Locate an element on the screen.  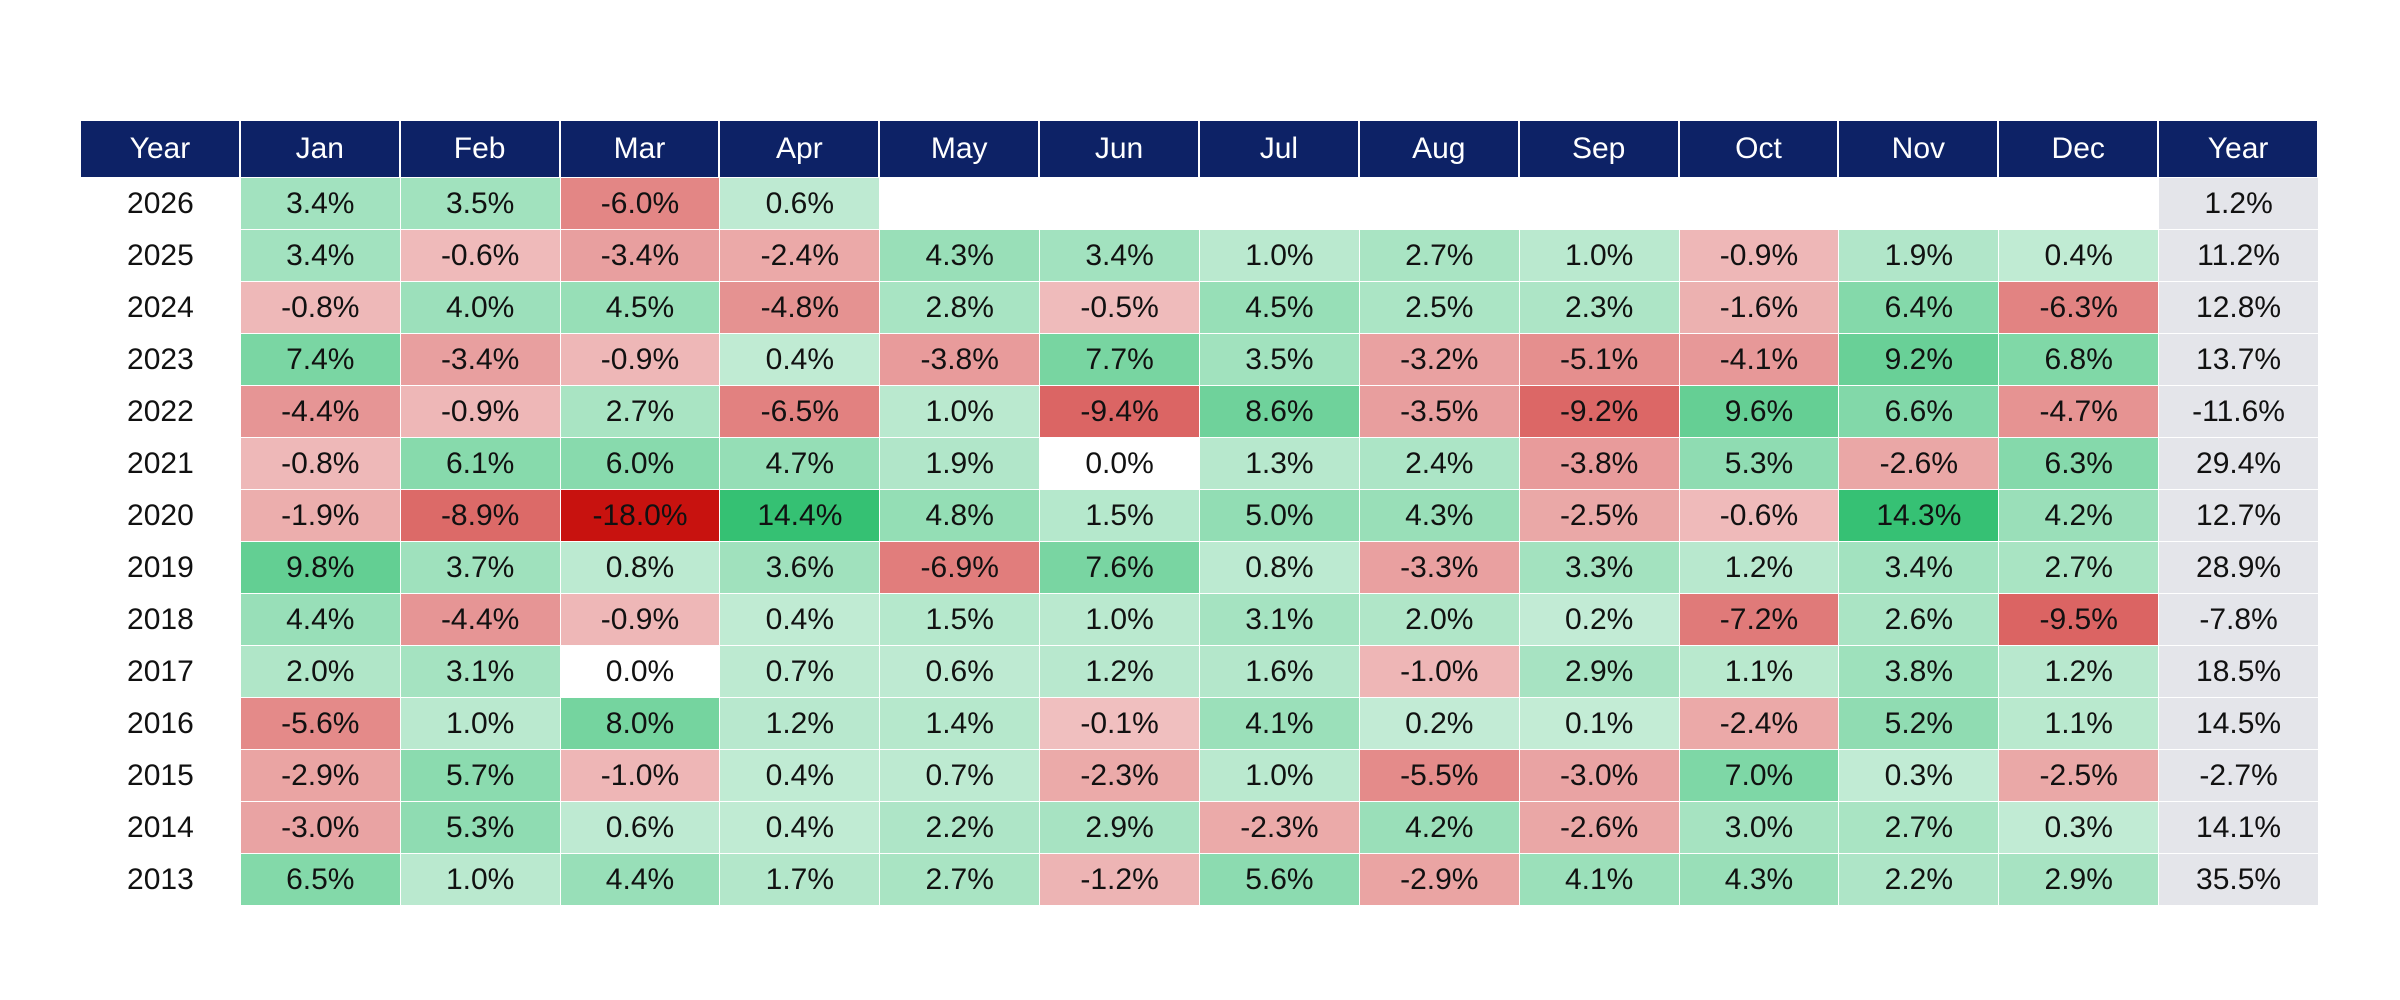
month-return: 2.0% is located at coordinates (320, 672).